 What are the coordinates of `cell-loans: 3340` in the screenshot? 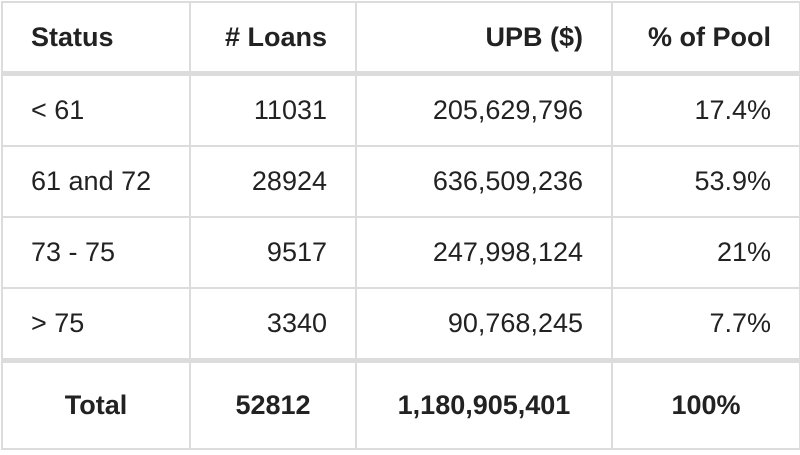 It's located at (273, 324).